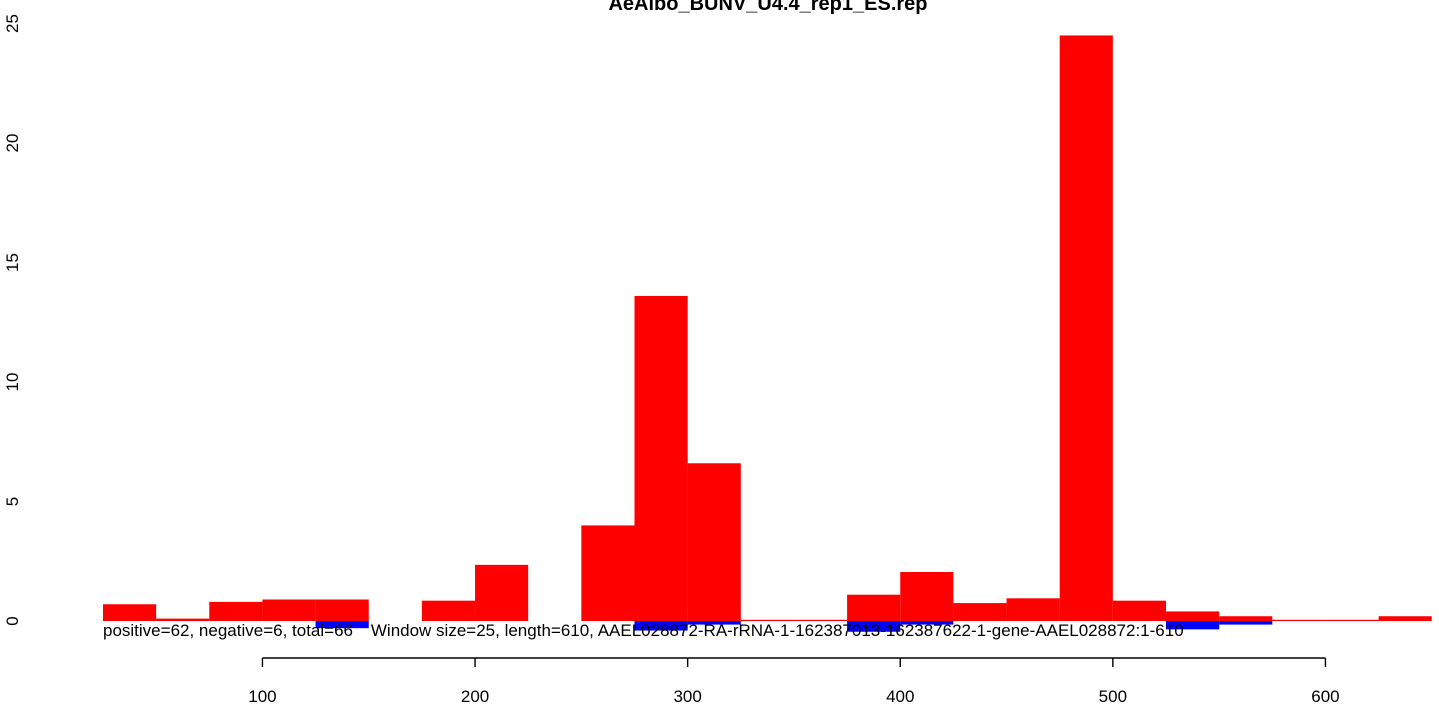  Describe the element at coordinates (12, 620) in the screenshot. I see `y-tick-label-0: 0` at that location.